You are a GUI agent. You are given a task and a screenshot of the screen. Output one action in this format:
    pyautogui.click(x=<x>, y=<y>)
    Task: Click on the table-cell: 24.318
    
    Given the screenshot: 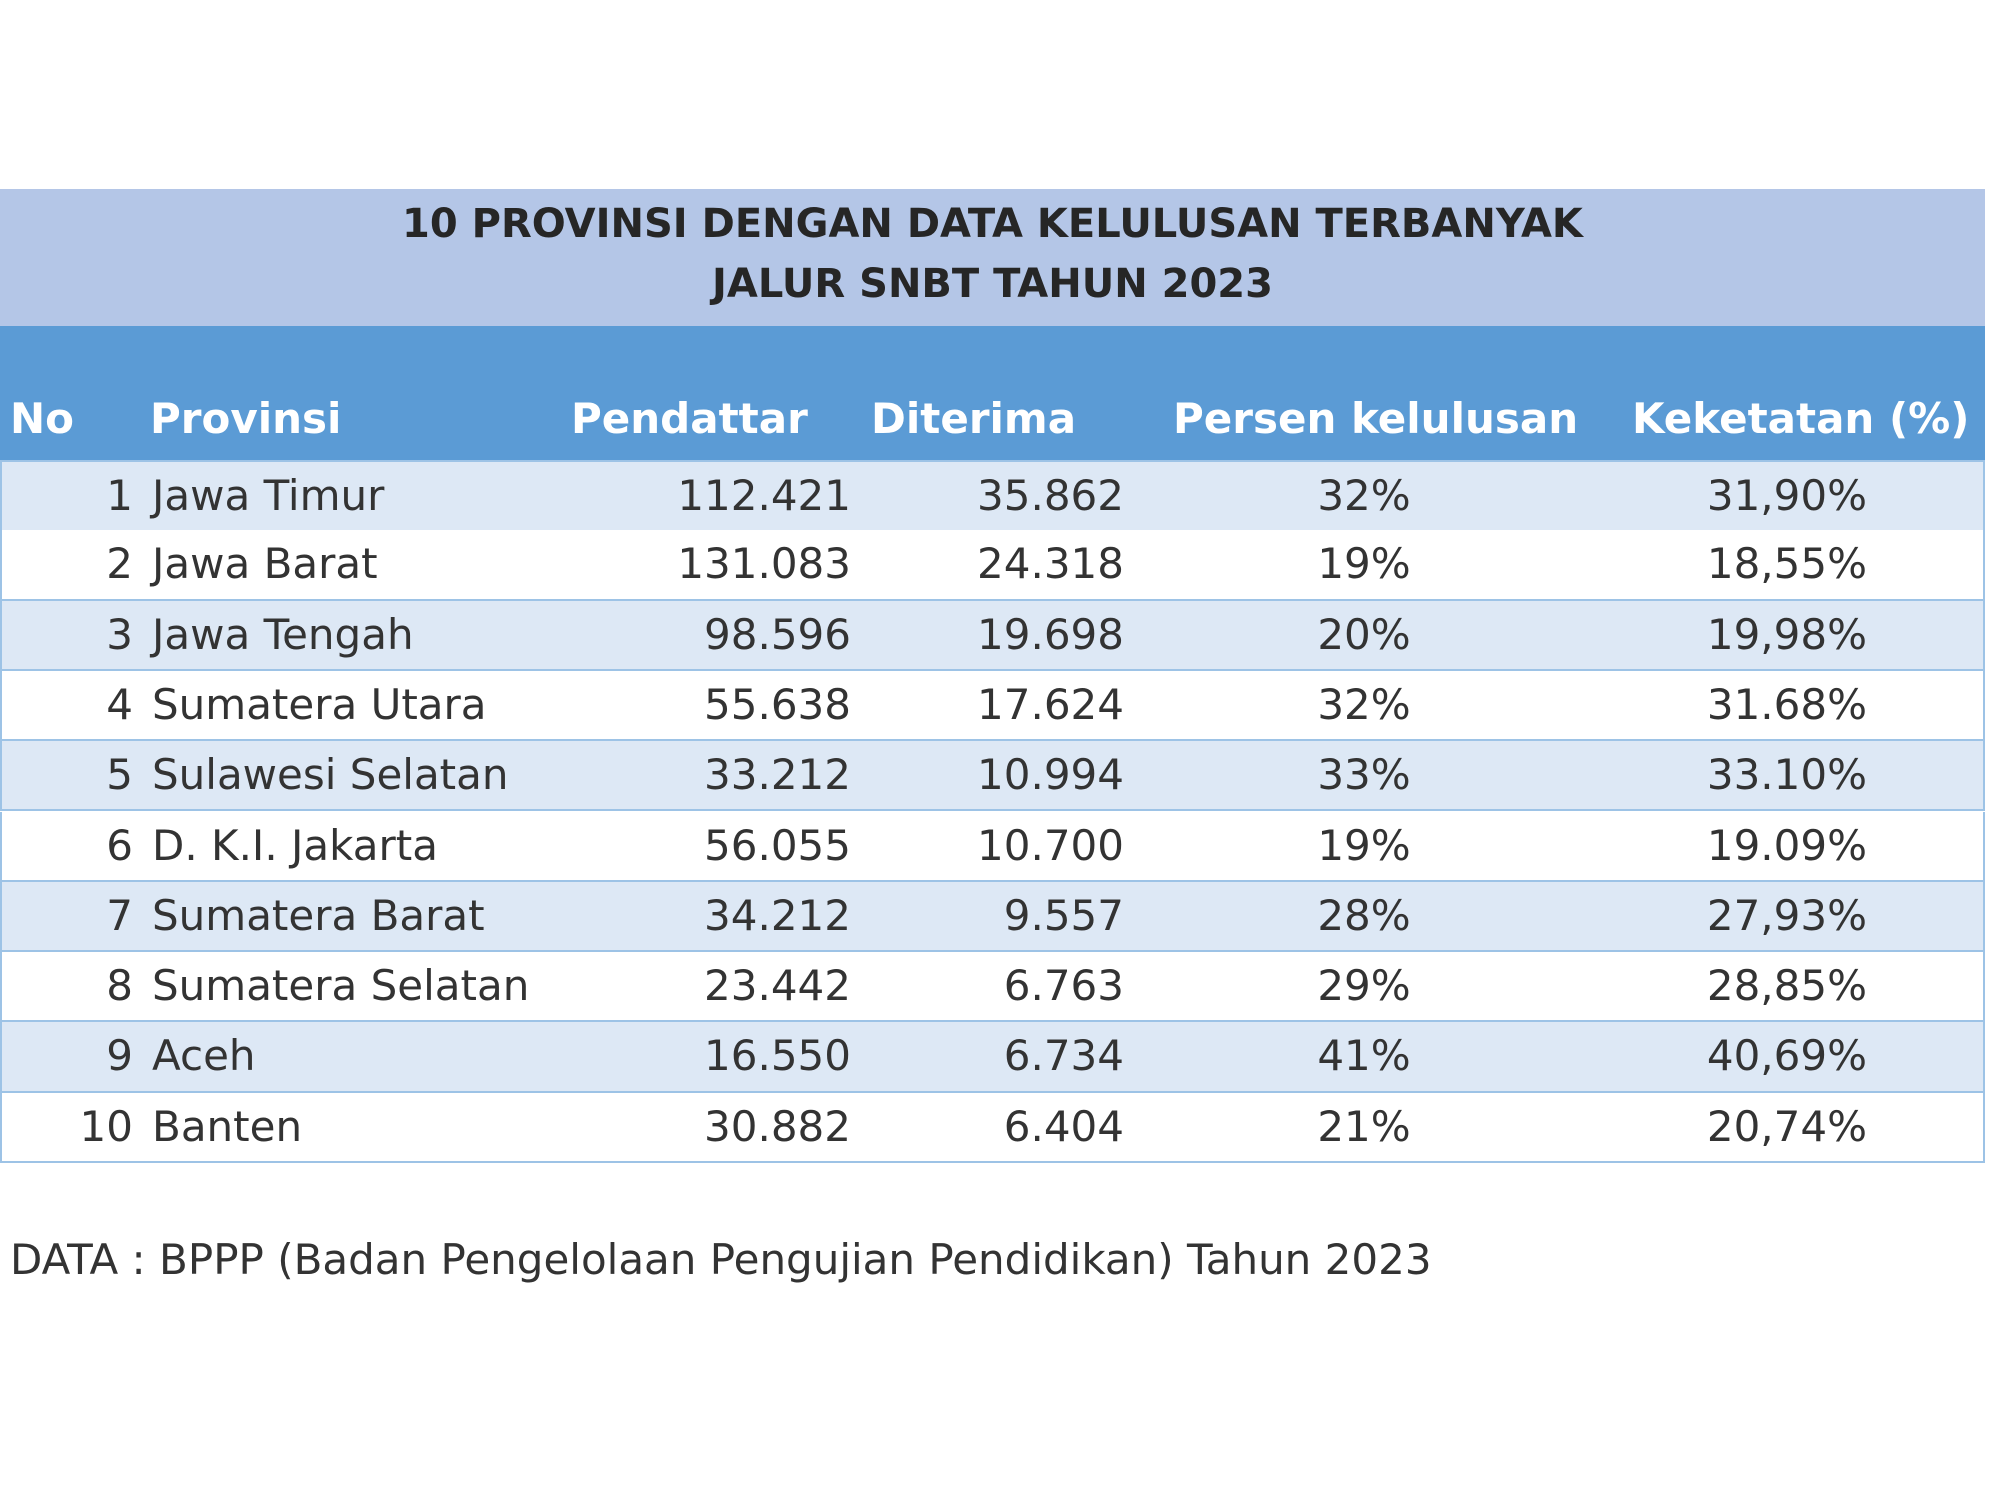 What is the action you would take?
    pyautogui.click(x=1050, y=564)
    